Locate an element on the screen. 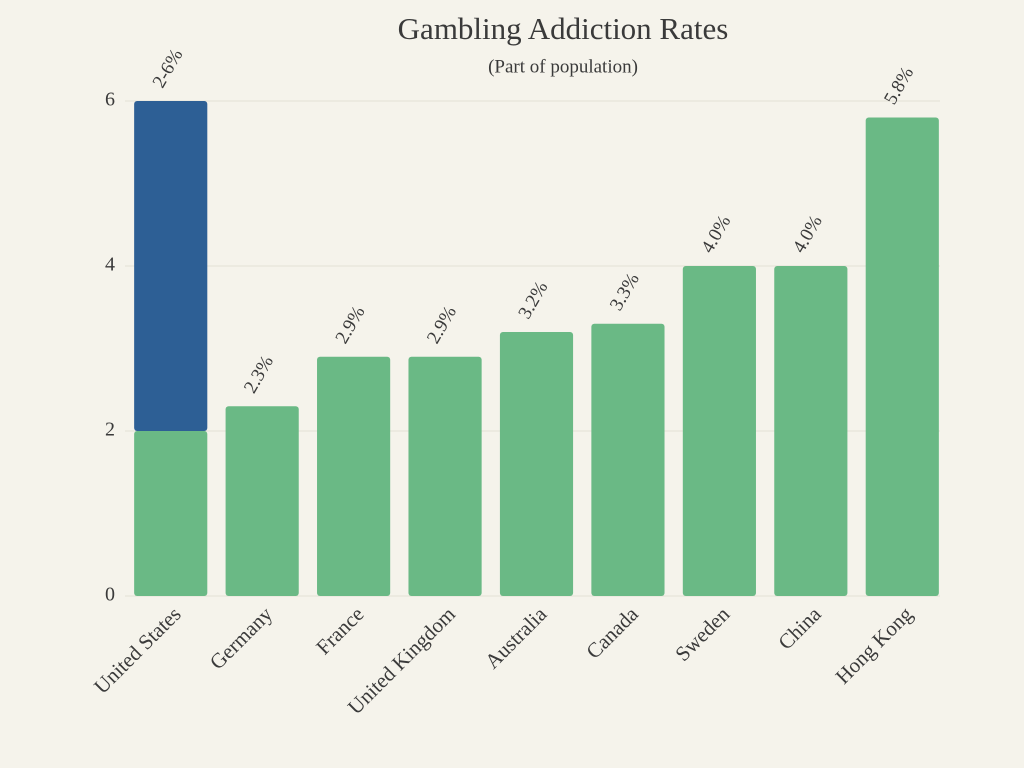 This screenshot has width=1024, height=768. chart-subtitle: (Part of population) is located at coordinates (563, 66).